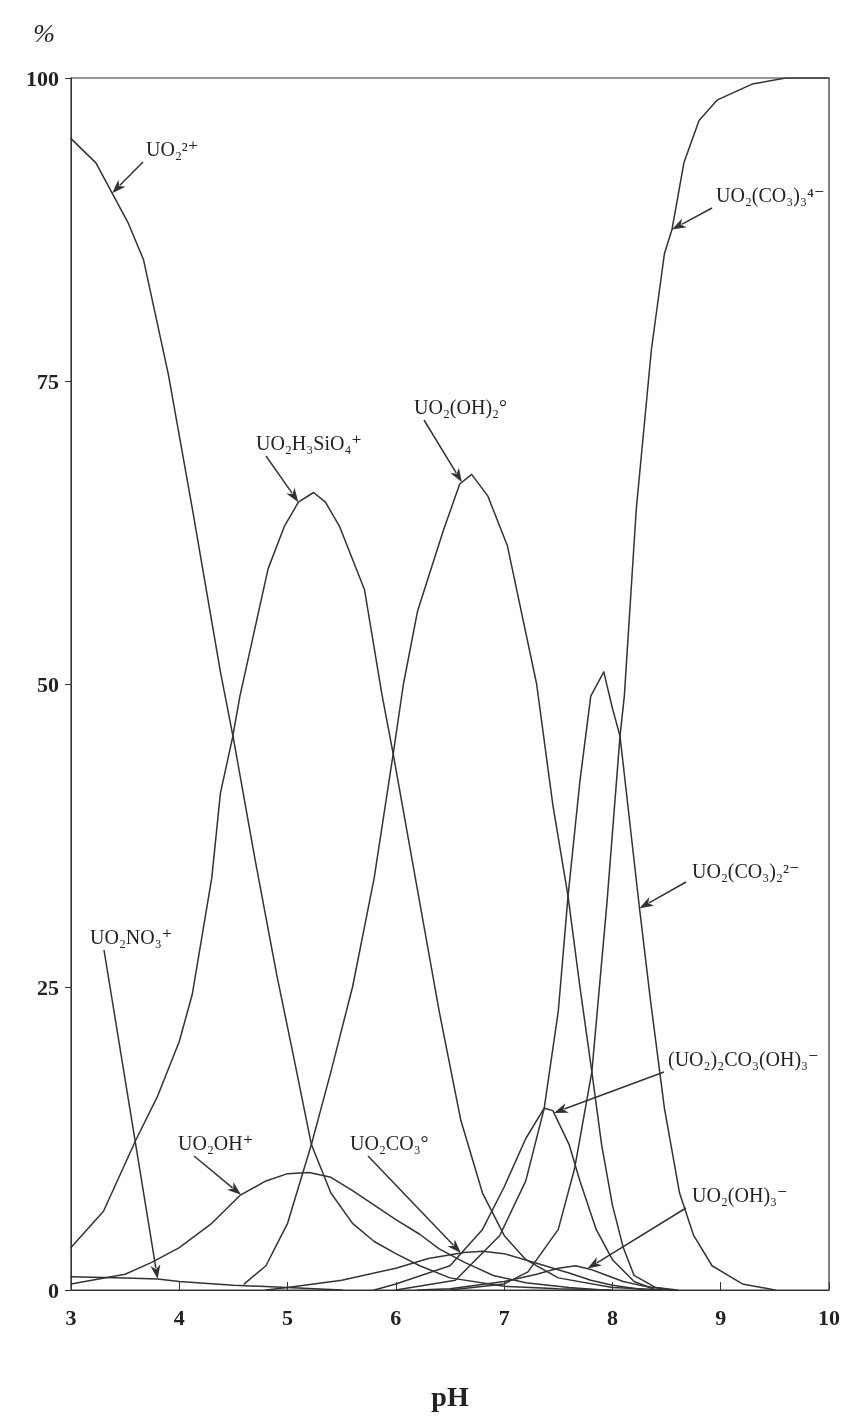  Describe the element at coordinates (309, 443) in the screenshot. I see `text: UO₂H₃SiO₄⁺` at that location.